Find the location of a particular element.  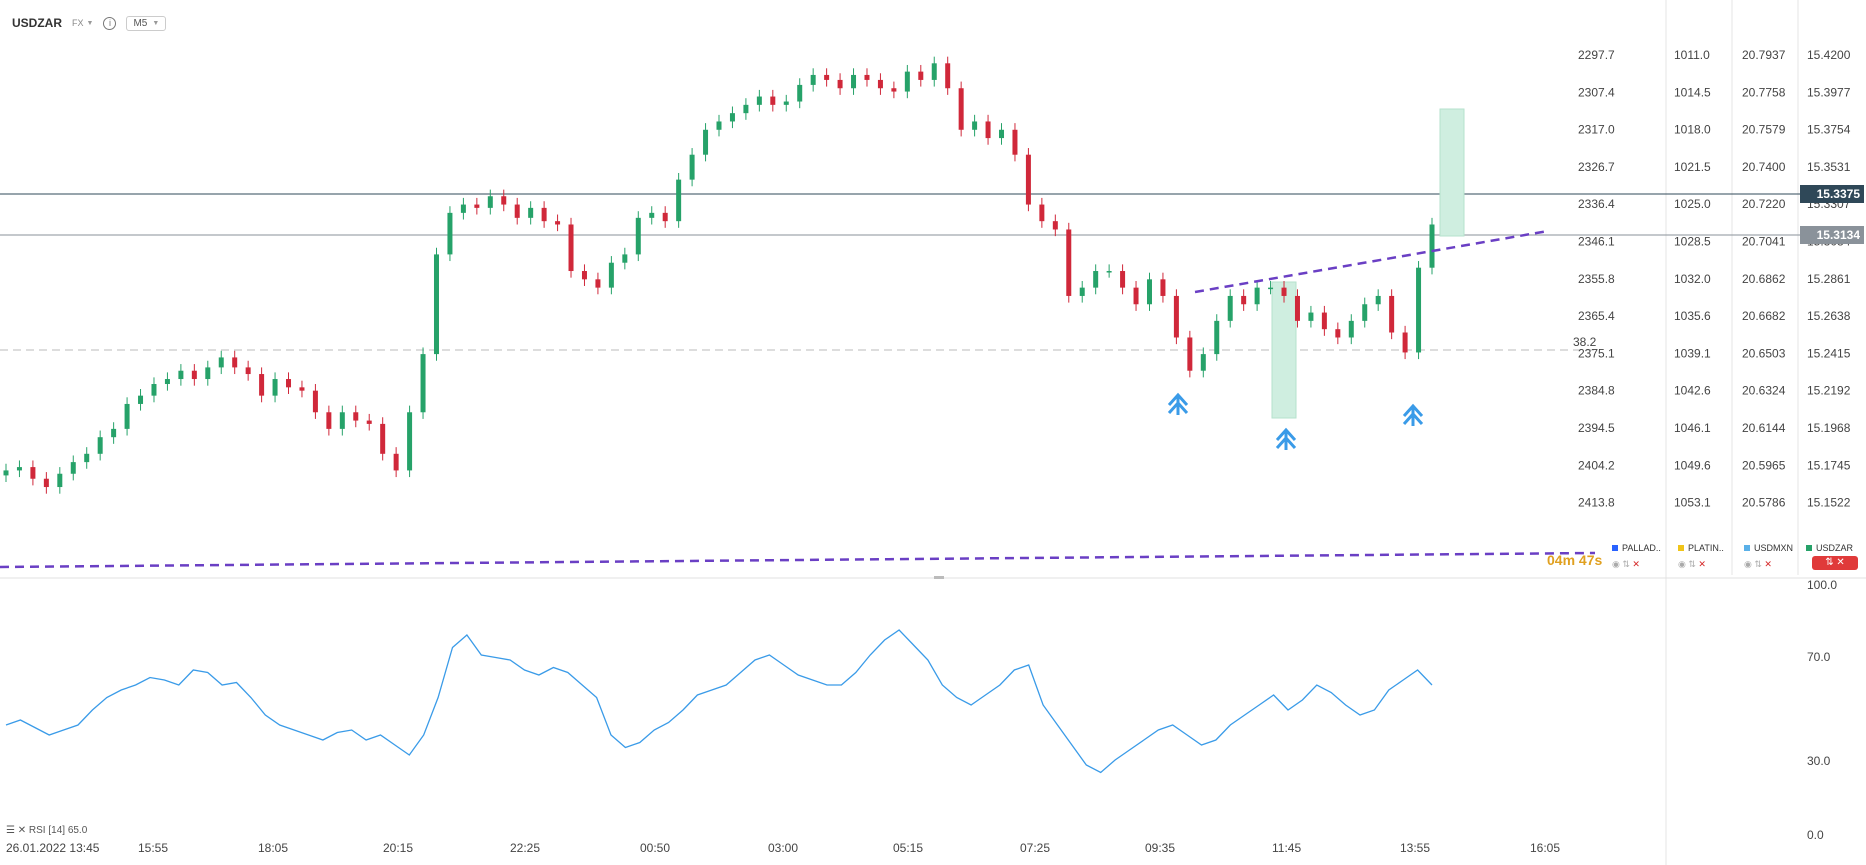

info-icon: i is located at coordinates (110, 23).